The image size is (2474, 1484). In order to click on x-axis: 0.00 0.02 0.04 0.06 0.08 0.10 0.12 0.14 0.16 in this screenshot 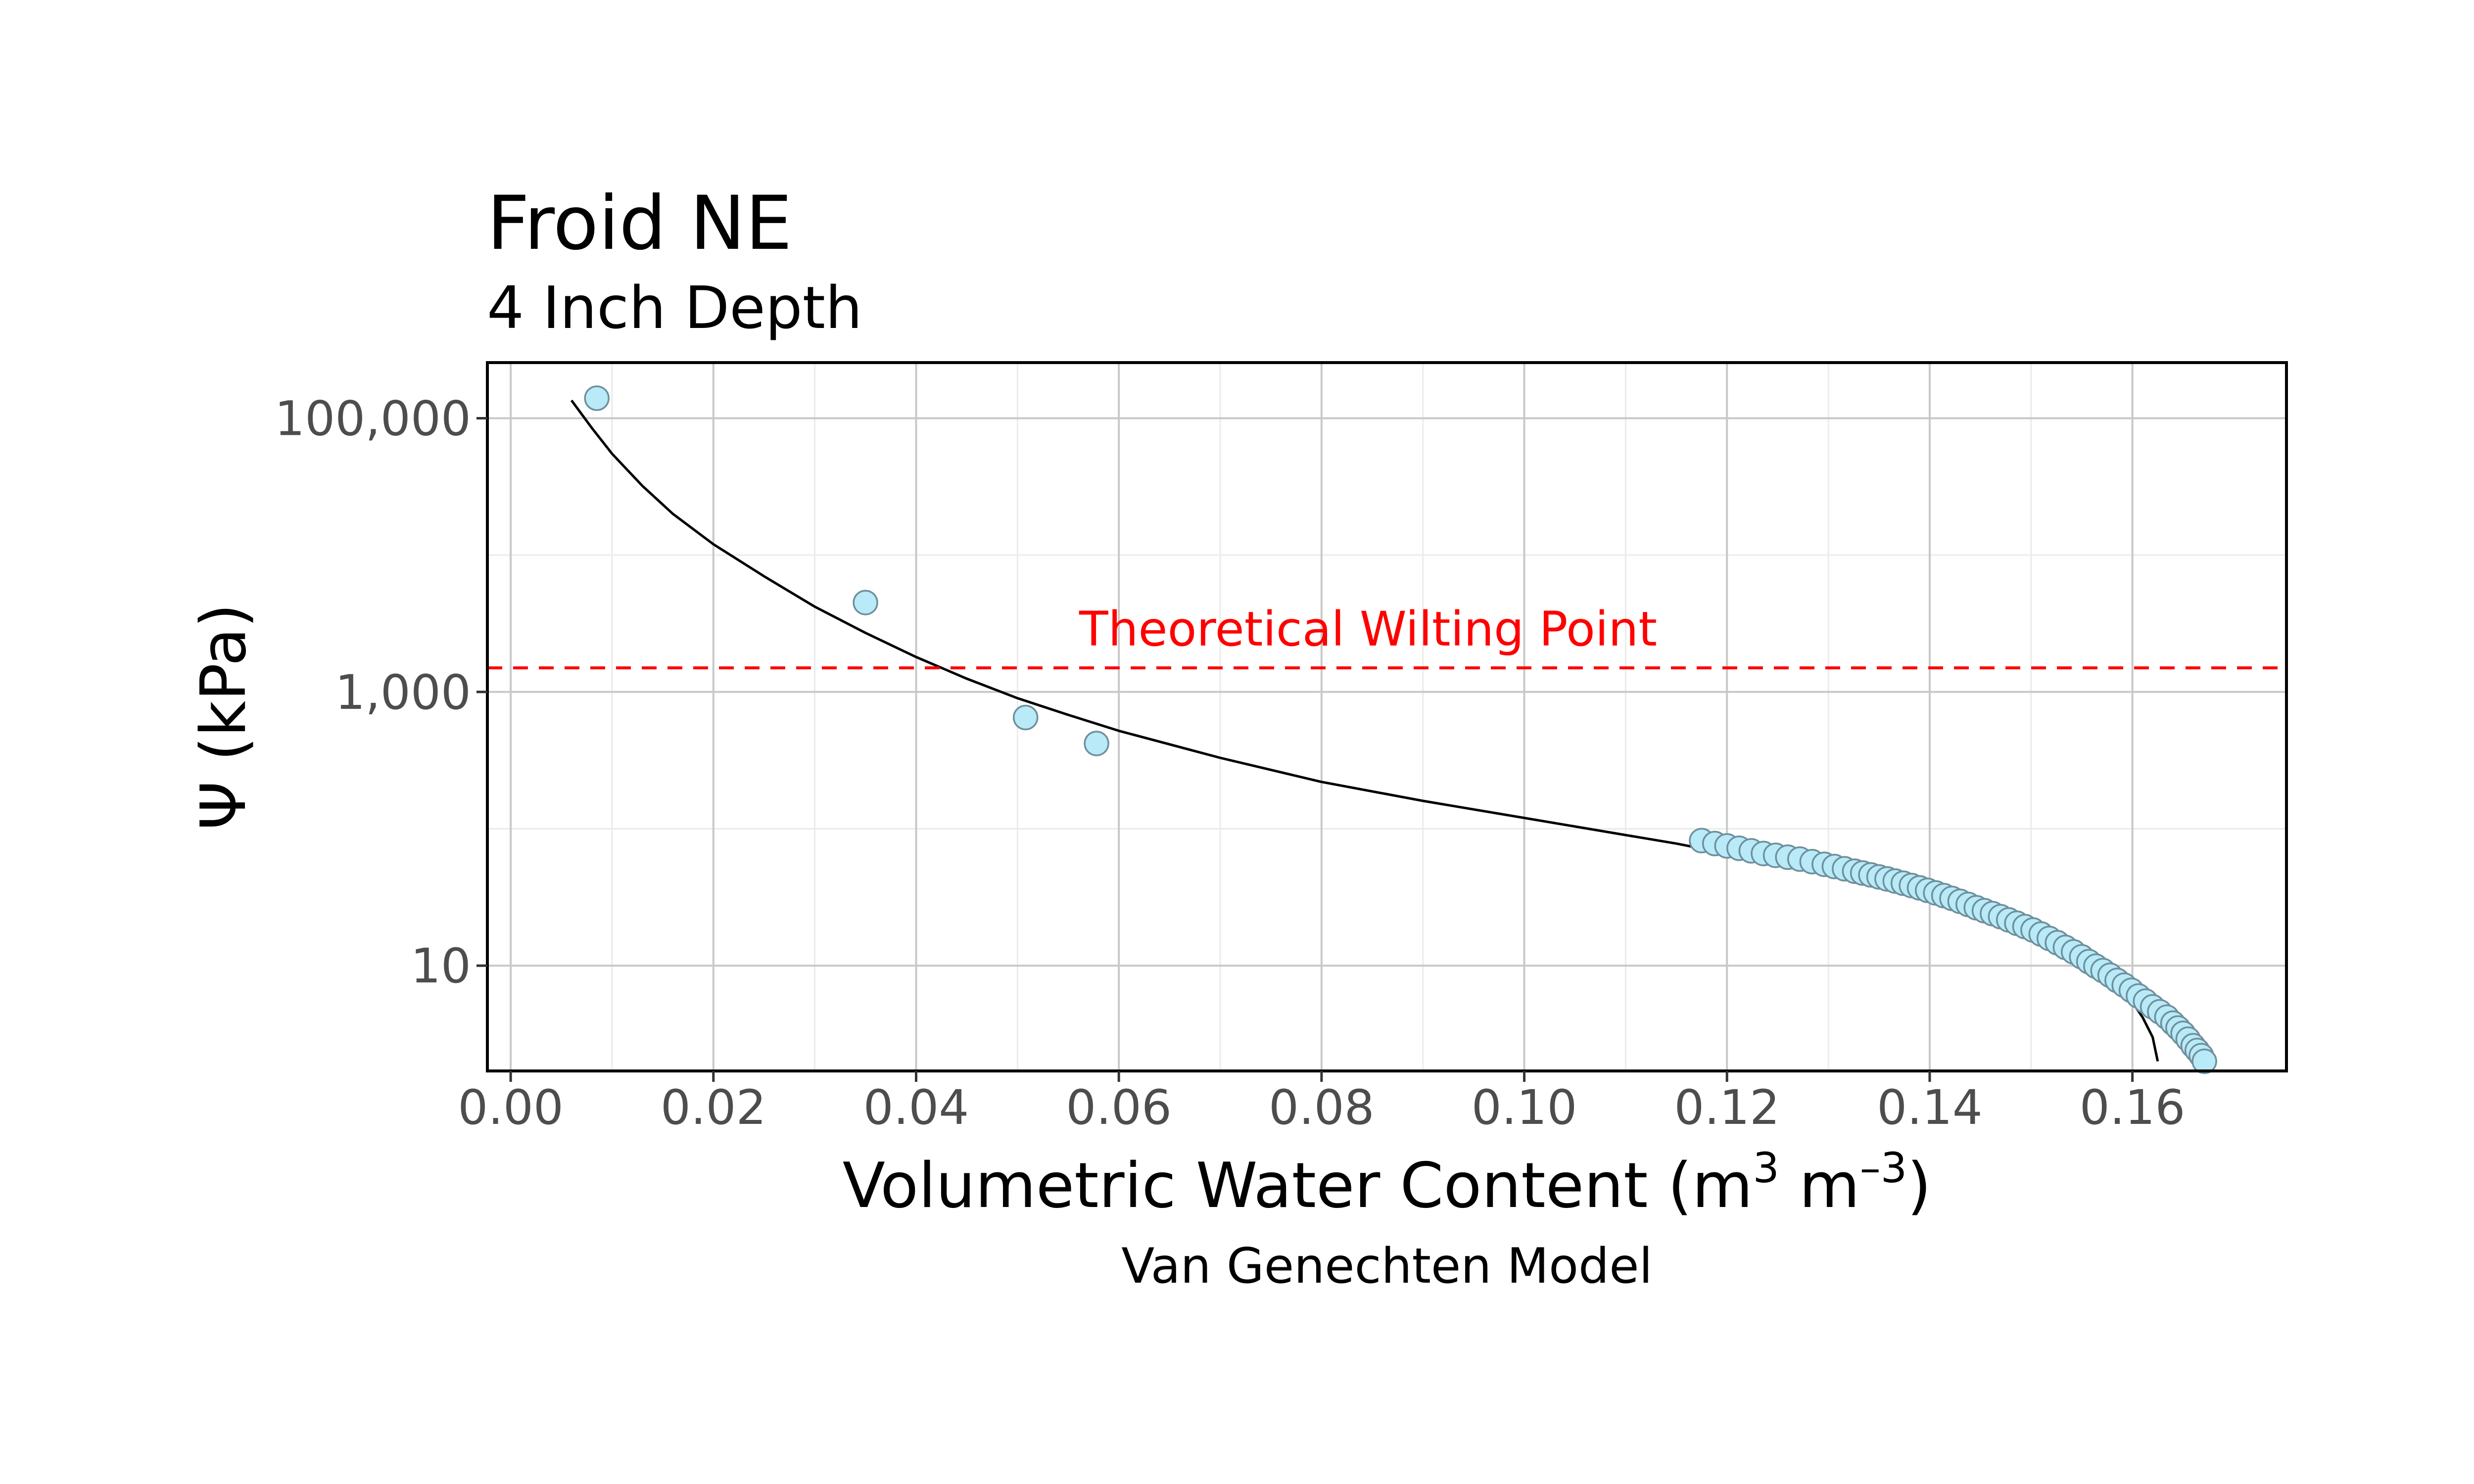, I will do `click(1322, 1103)`.